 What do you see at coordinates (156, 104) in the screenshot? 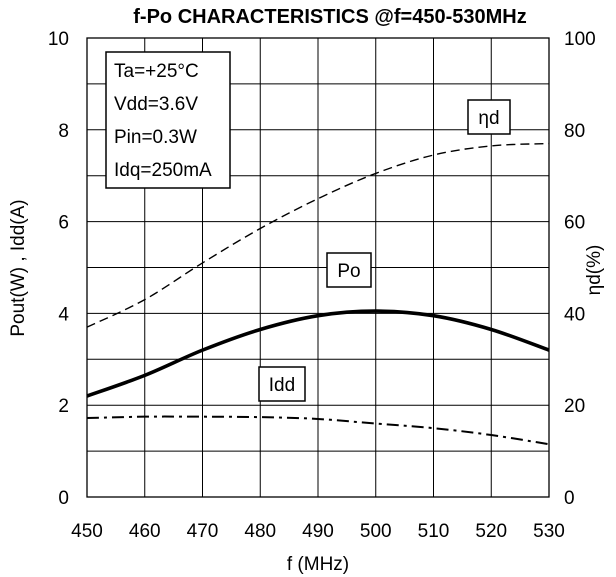
I see `condition-vdd: Vdd=3.6V` at bounding box center [156, 104].